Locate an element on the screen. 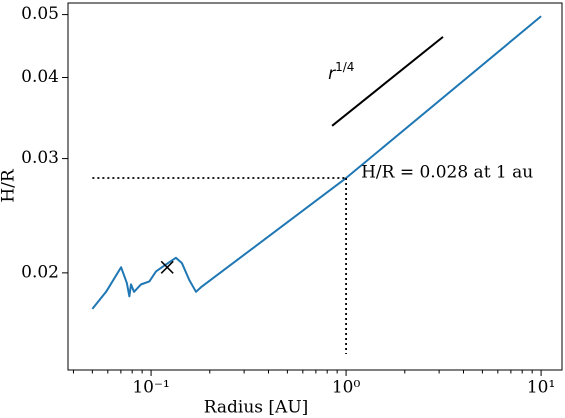 The image size is (565, 418). slope-label: r1/4 is located at coordinates (341, 71).